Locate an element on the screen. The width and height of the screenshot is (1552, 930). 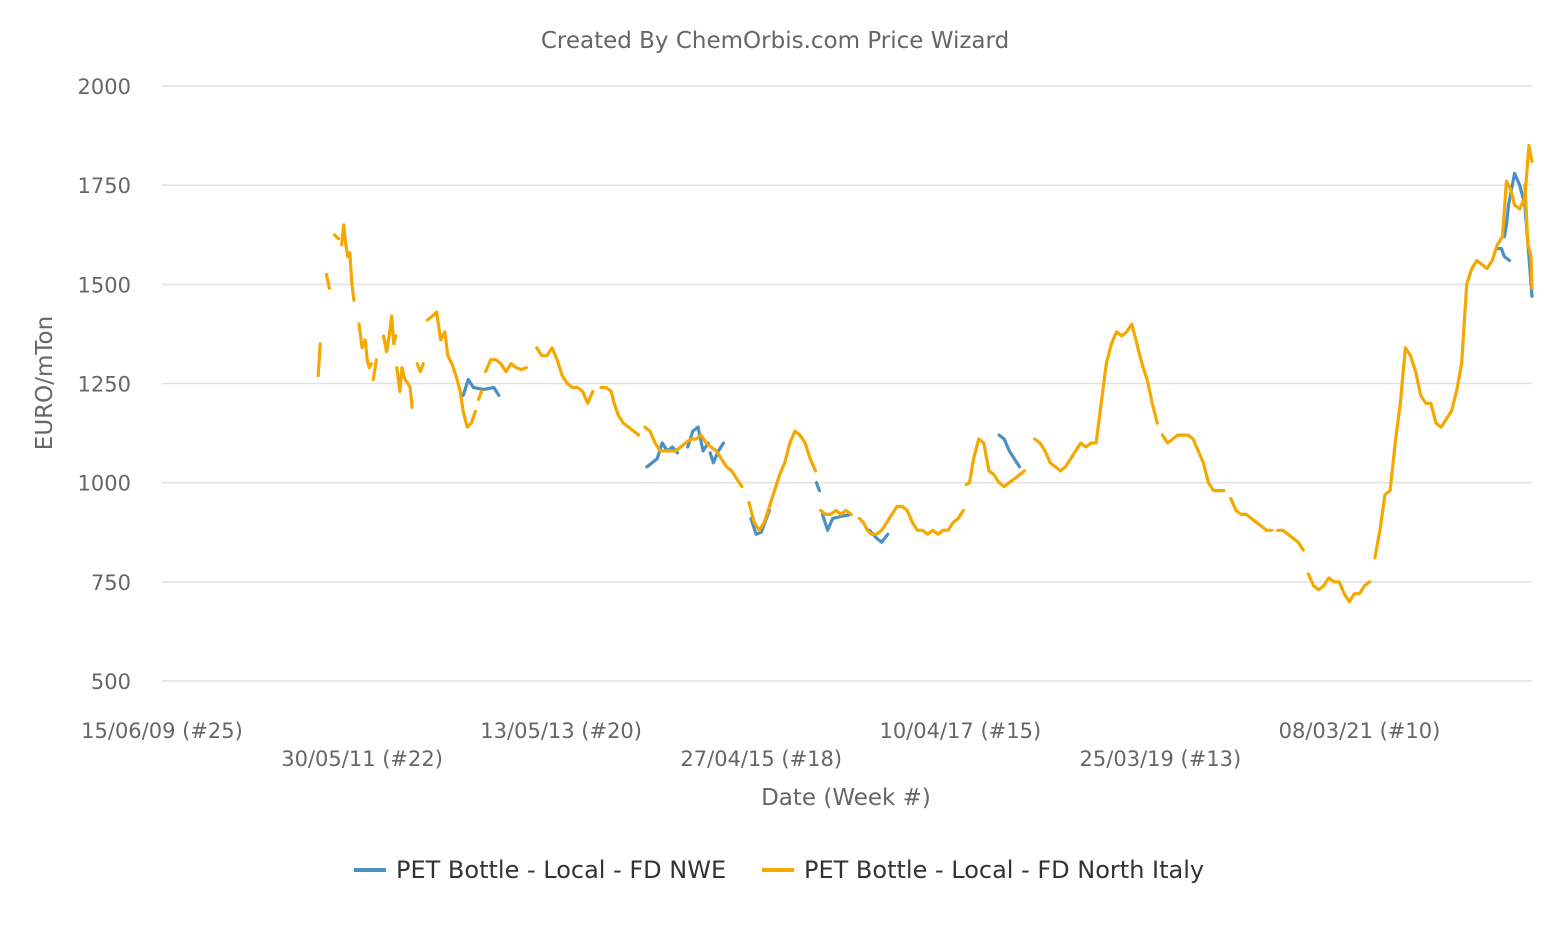
y-tick-label: 2000 is located at coordinates (104, 87).